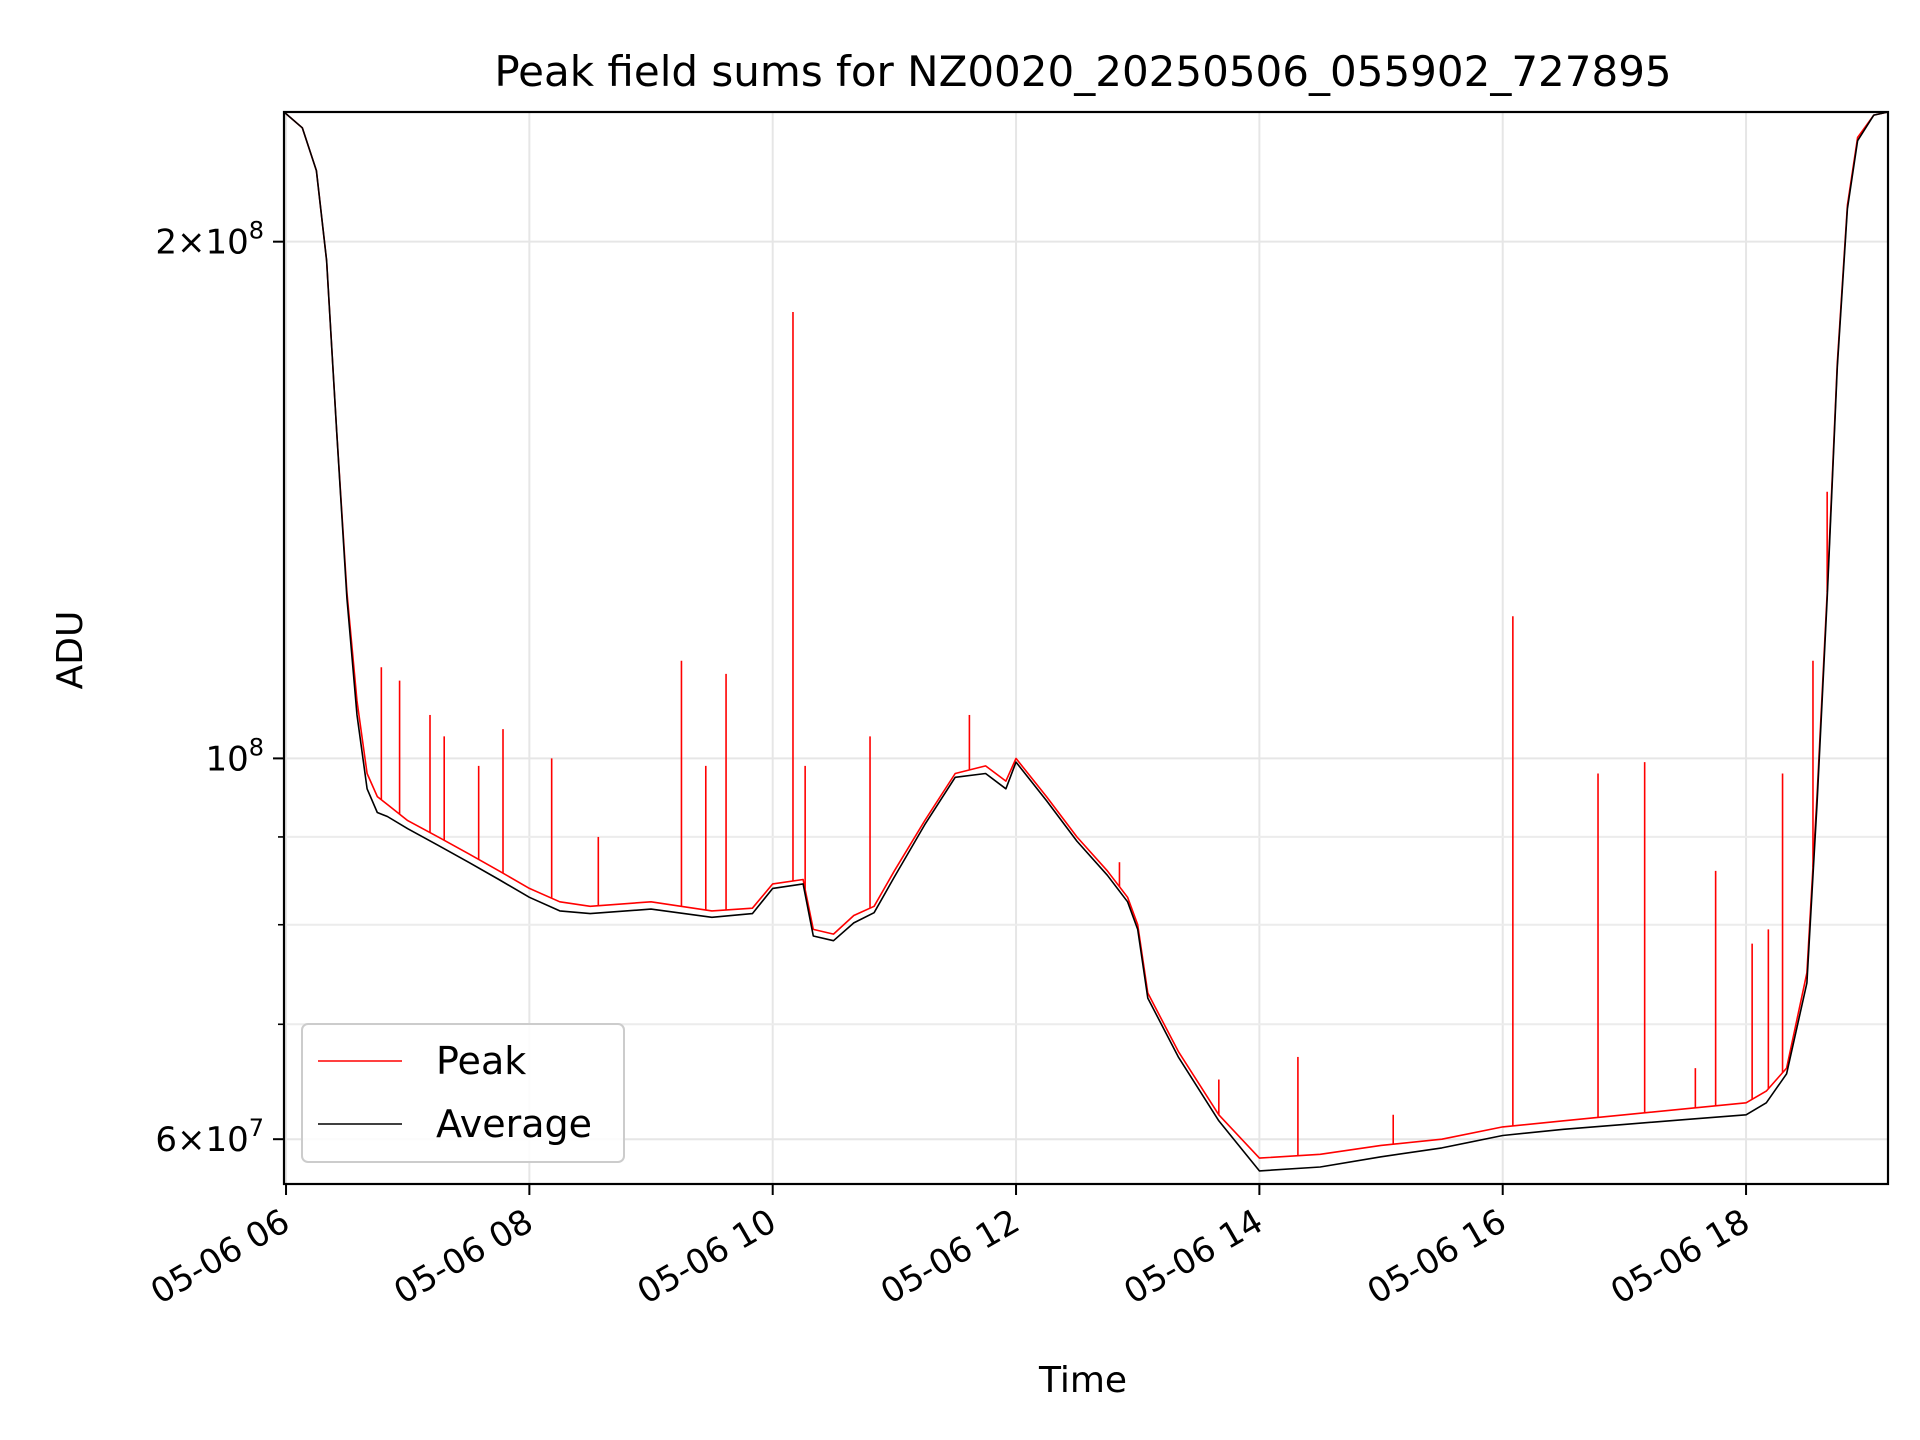  What do you see at coordinates (481, 1061) in the screenshot?
I see `legend-label-peak: Peak` at bounding box center [481, 1061].